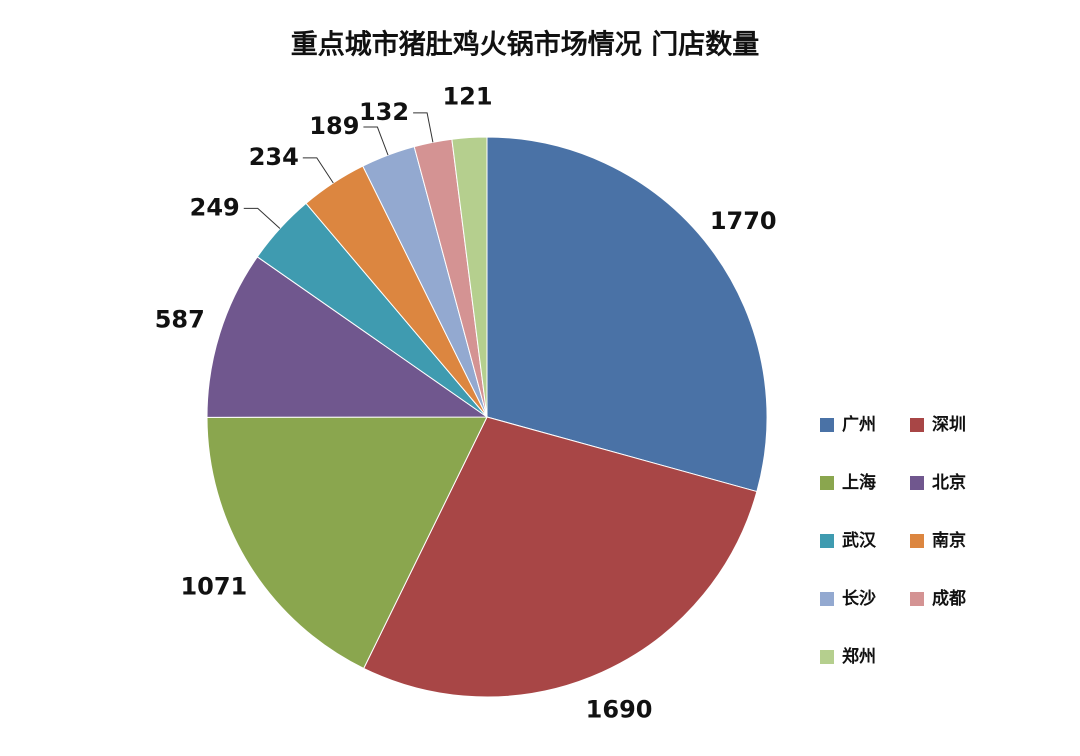 The image size is (1080, 756). Describe the element at coordinates (213, 587) in the screenshot. I see `data-label: 1071` at that location.